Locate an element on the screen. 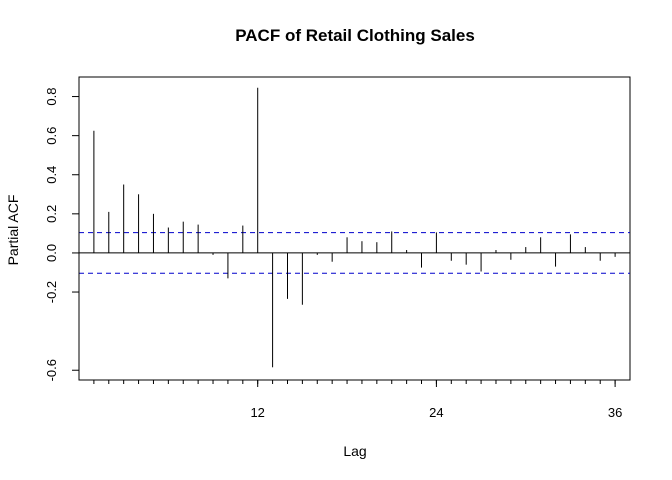 This screenshot has width=672, height=480. y-tick-label: -0.2 is located at coordinates (51, 292).